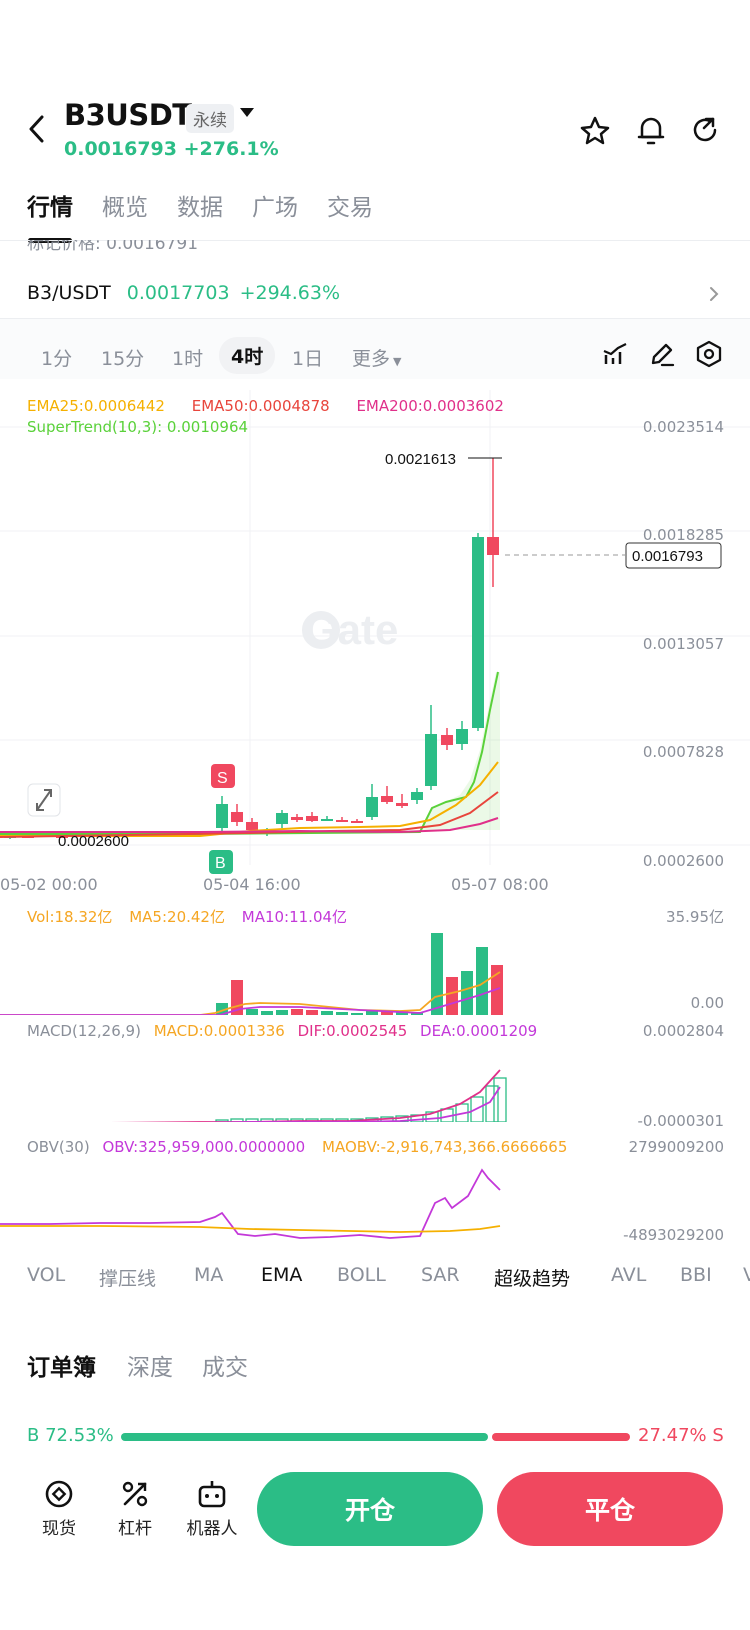 The height and width of the screenshot is (1630, 750). I want to click on ema50-line, so click(249, 814).